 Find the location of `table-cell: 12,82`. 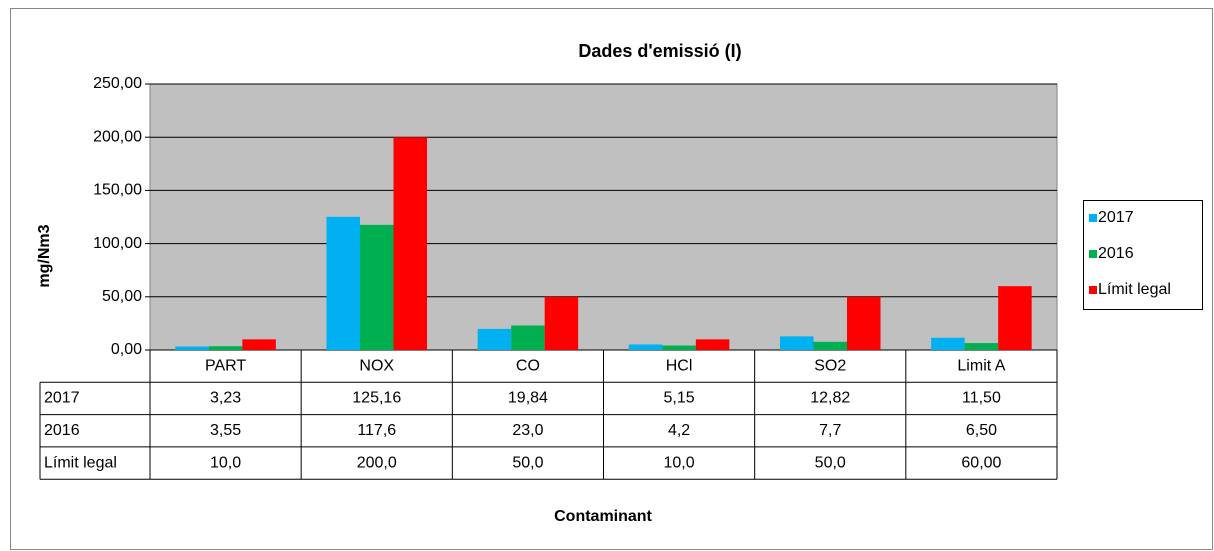

table-cell: 12,82 is located at coordinates (830, 398).